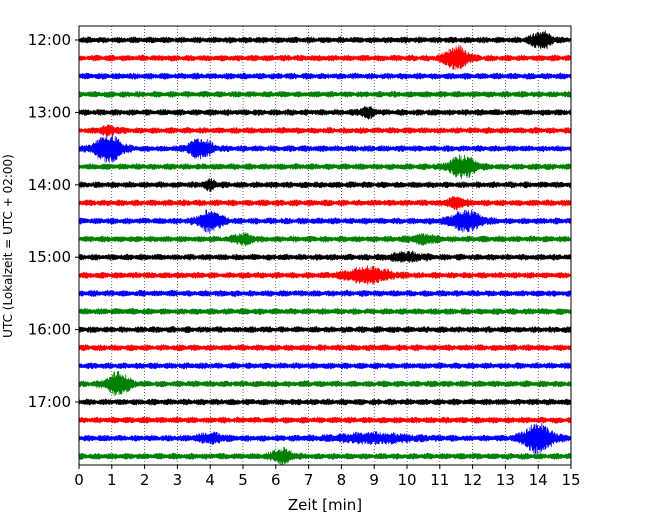 The image size is (650, 520). Describe the element at coordinates (325, 505) in the screenshot. I see `x-axis-label: Zeit [min]` at that location.